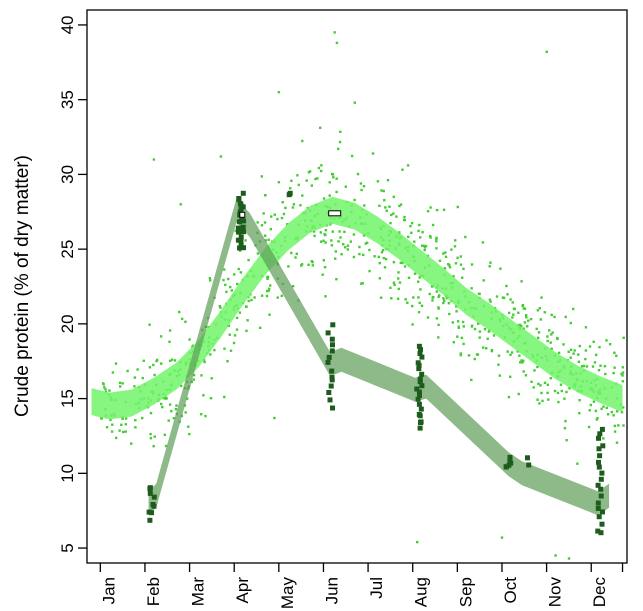  What do you see at coordinates (287, 593) in the screenshot?
I see `x-tick-label: May` at bounding box center [287, 593].